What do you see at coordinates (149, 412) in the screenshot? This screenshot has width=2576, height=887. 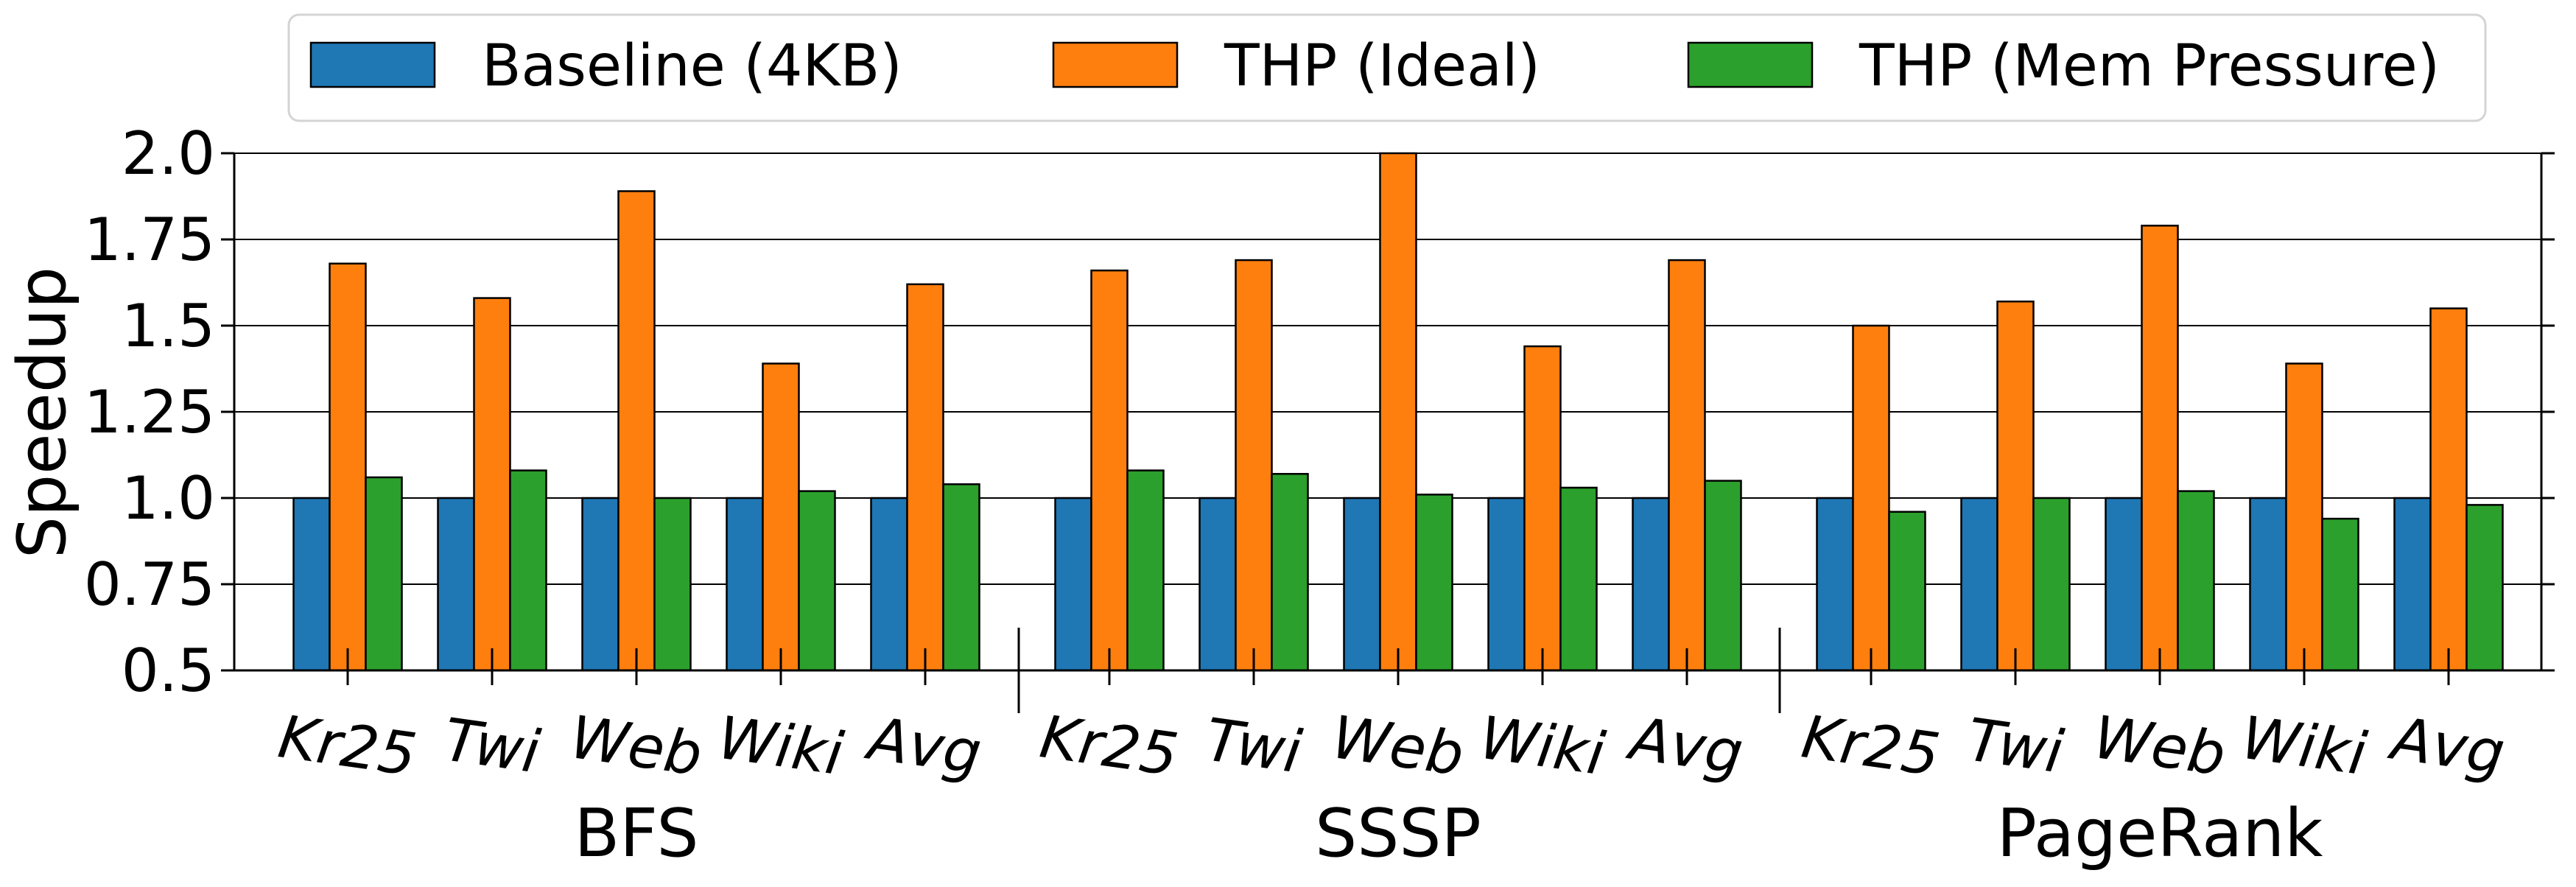 I see `y-tick-label: 1.25` at bounding box center [149, 412].